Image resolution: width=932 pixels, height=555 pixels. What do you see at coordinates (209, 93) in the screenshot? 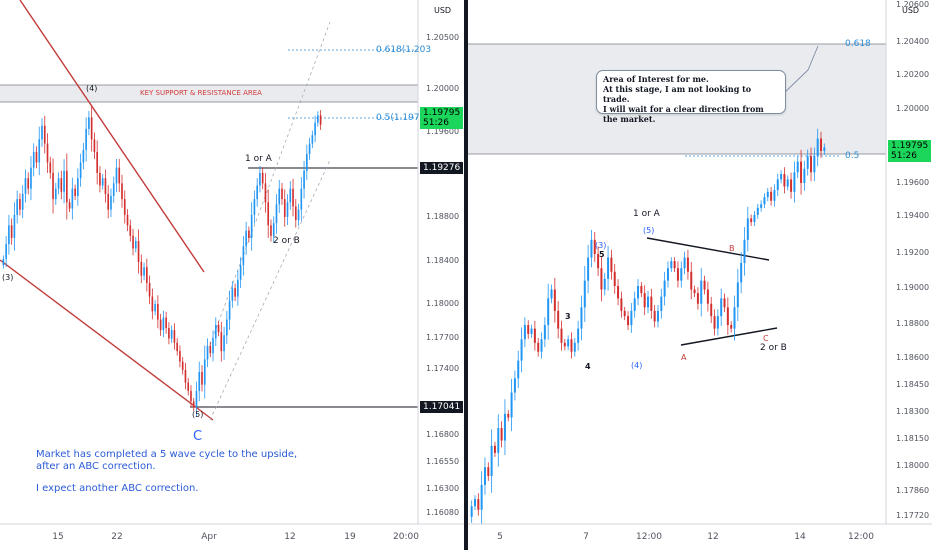
I see `key-sr-zone` at bounding box center [209, 93].